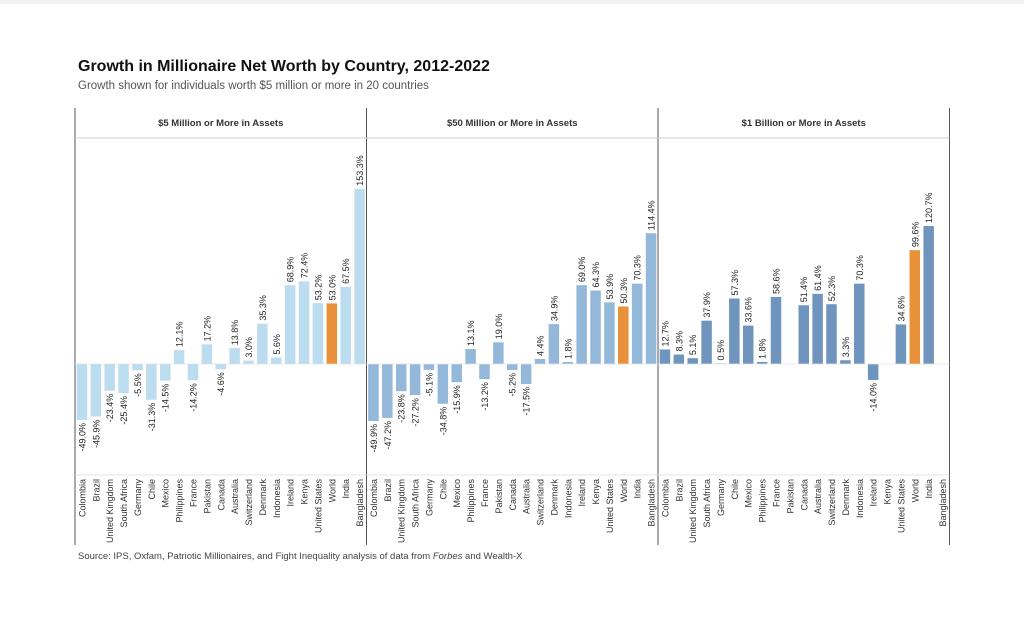 The image size is (1024, 639). What do you see at coordinates (345, 325) in the screenshot?
I see `bar-india` at bounding box center [345, 325].